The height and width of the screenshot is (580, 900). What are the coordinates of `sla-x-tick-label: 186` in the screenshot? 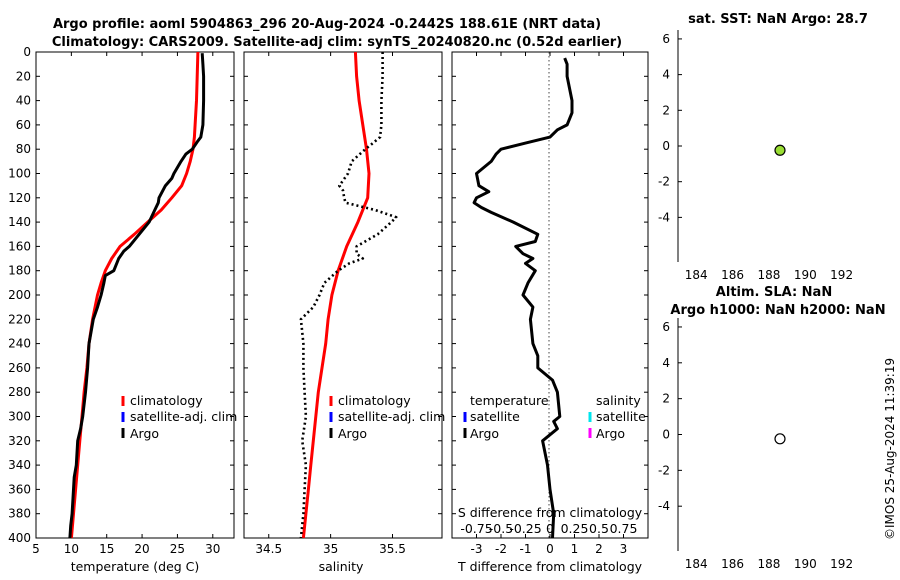 It's located at (732, 564).